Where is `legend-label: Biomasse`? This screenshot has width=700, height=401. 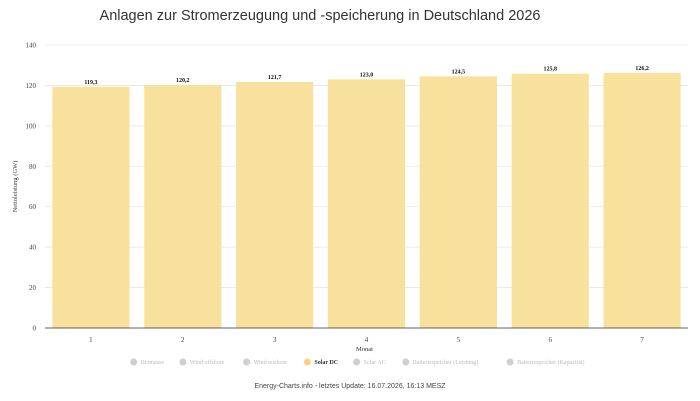
legend-label: Biomasse is located at coordinates (153, 363).